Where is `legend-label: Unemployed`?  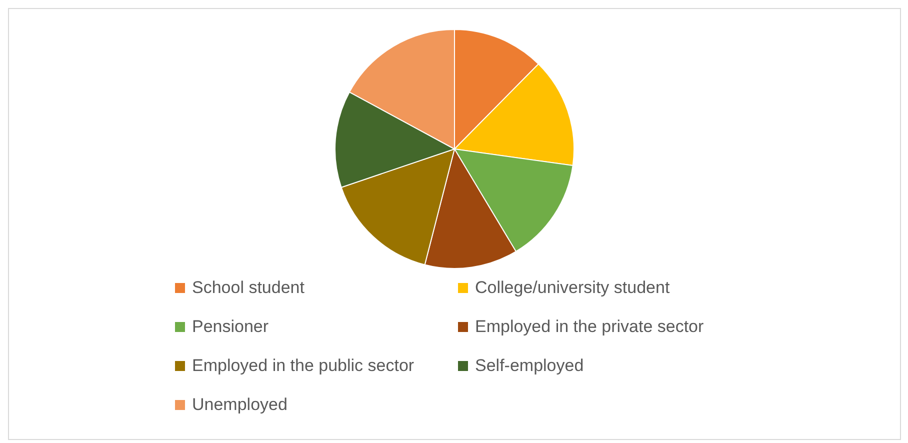 legend-label: Unemployed is located at coordinates (240, 405).